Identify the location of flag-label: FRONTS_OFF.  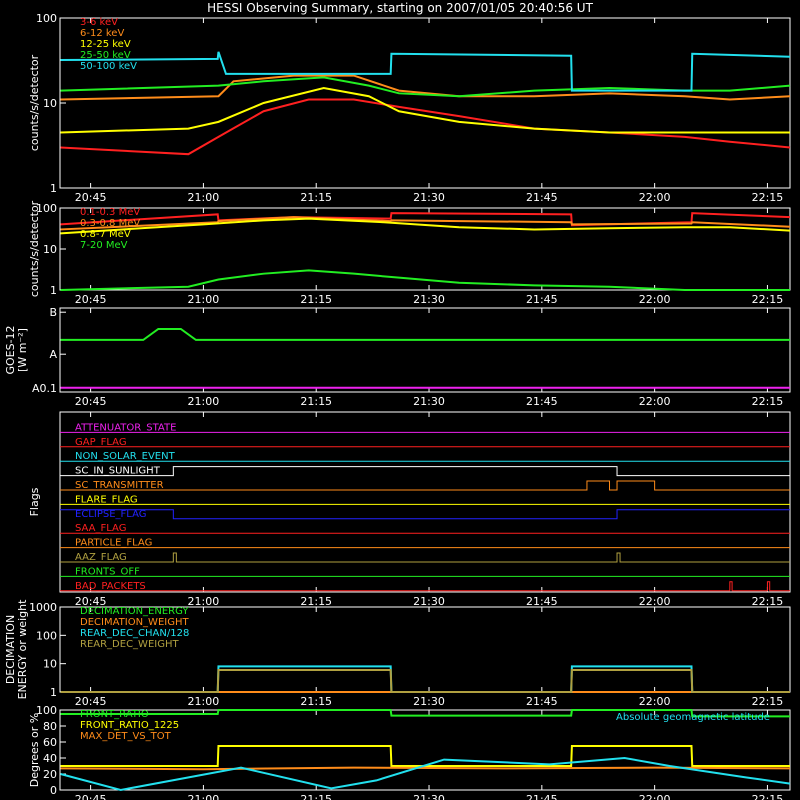
(107, 571).